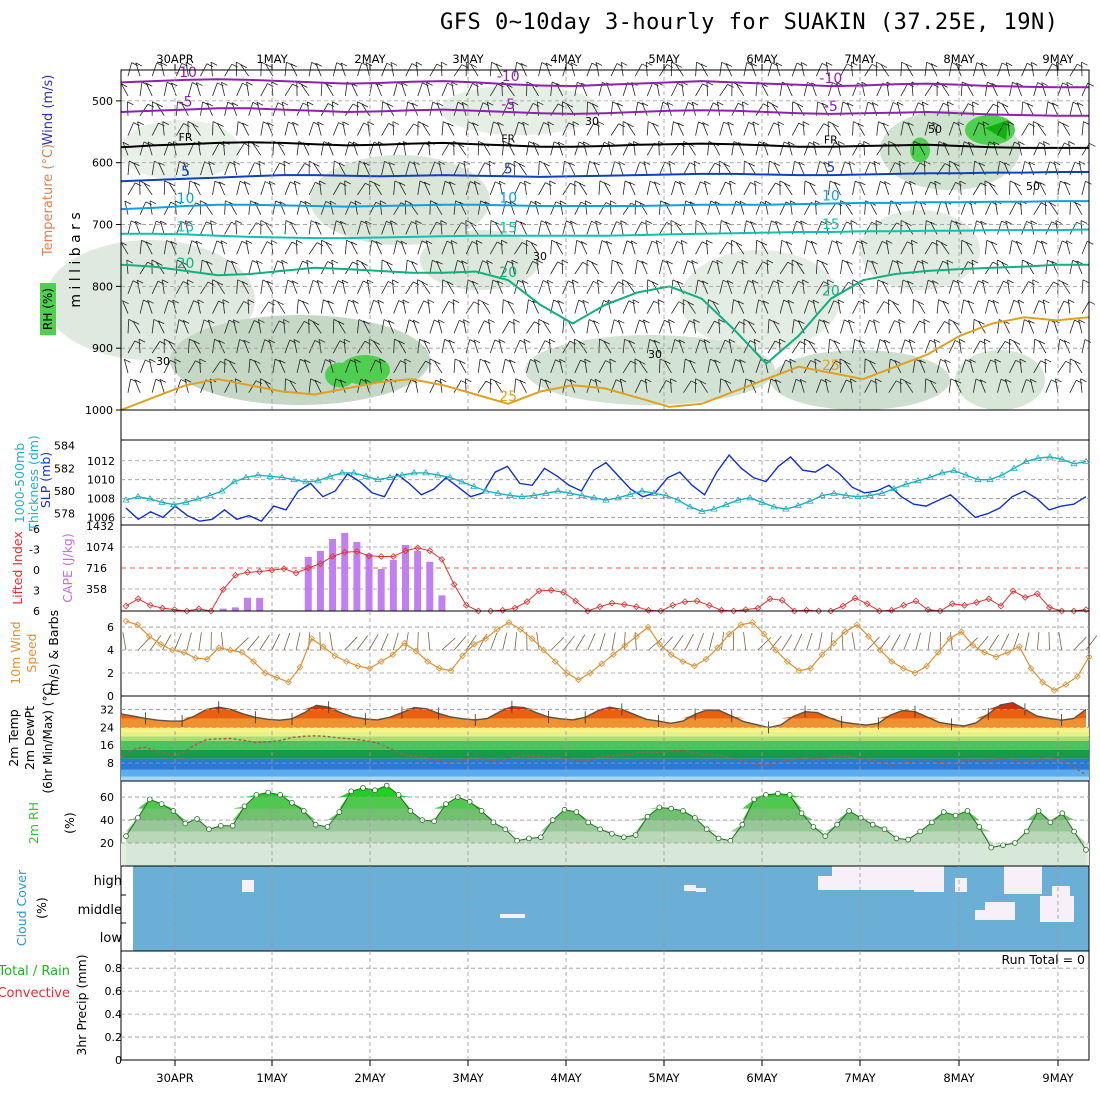 Image resolution: width=1100 pixels, height=1100 pixels. I want to click on slp-axis-title: SLP (mb), so click(45, 480).